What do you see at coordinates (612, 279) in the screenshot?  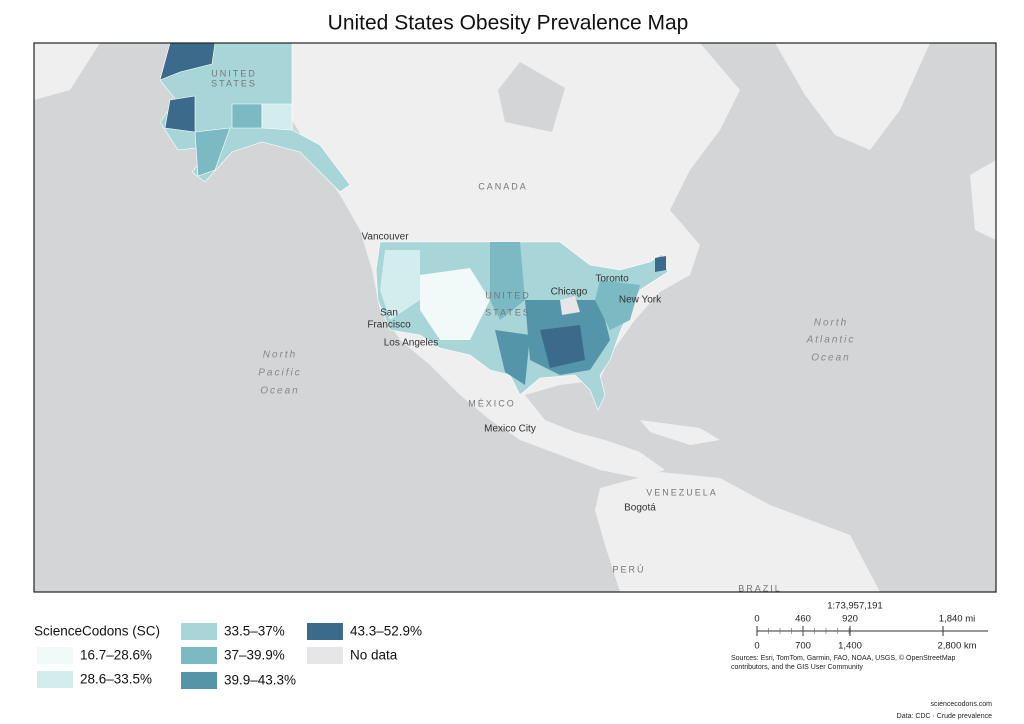 I see `map-label: Toronto` at bounding box center [612, 279].